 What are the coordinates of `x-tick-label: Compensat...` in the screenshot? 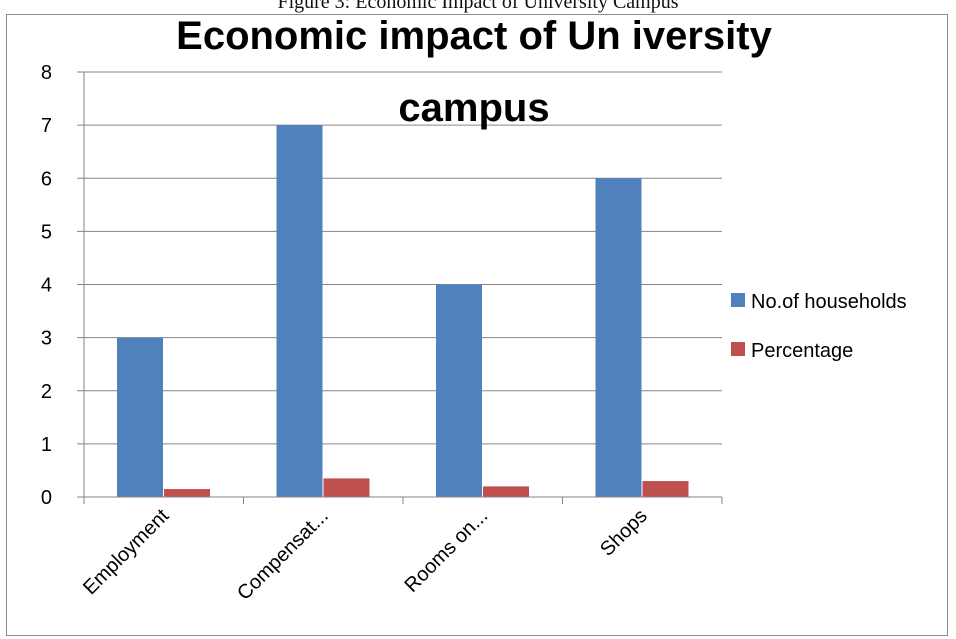 It's located at (283, 555).